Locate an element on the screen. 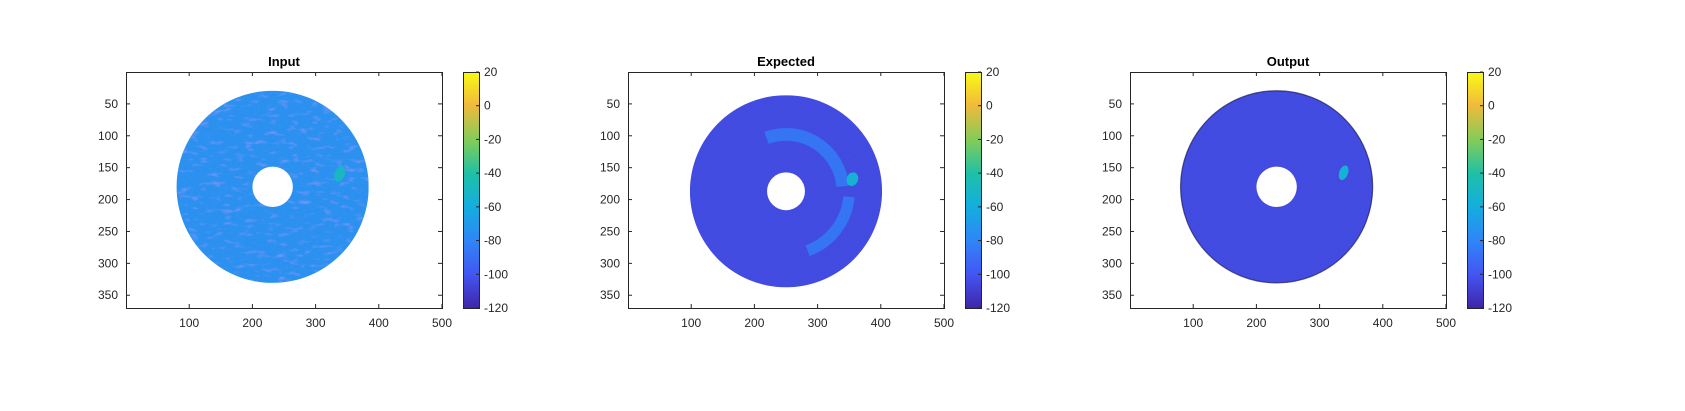 This screenshot has width=1685, height=411. heatmap-image is located at coordinates (786, 191).